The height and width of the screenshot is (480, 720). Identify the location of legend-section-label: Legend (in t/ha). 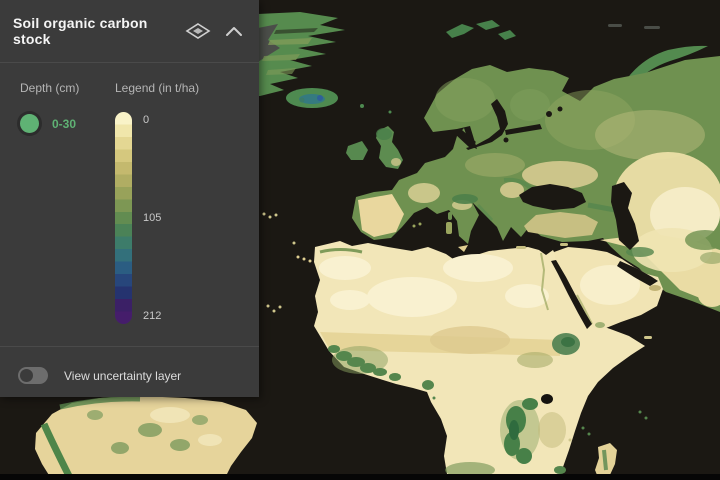
(157, 88).